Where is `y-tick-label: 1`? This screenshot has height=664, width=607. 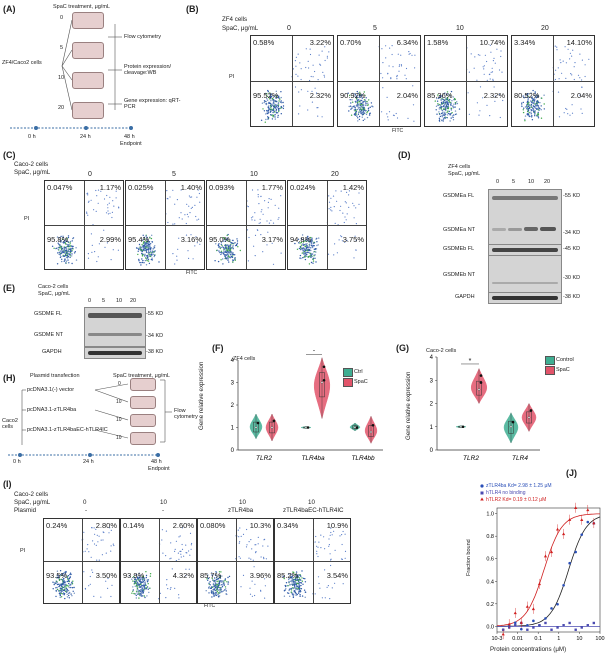 y-tick-label: 1 is located at coordinates (233, 429).